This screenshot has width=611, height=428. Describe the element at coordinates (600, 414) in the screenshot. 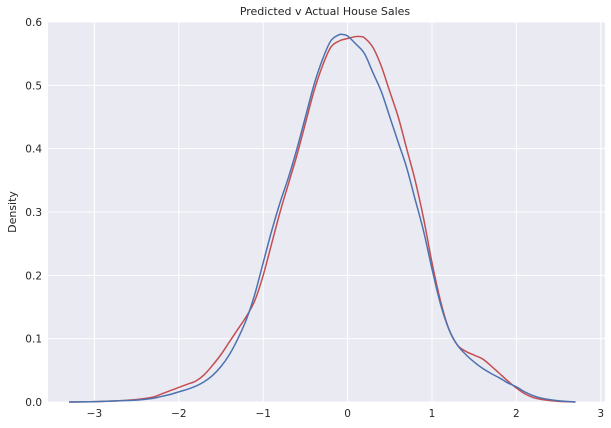

I see `x-tick-label: 3` at that location.